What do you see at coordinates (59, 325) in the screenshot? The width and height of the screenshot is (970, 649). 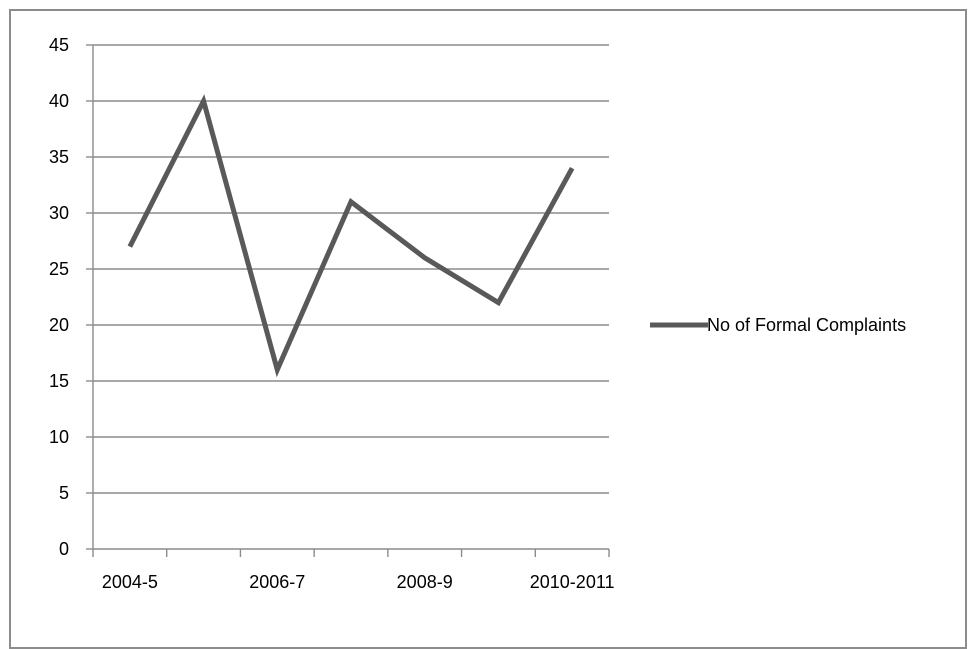 I see `y-tick-label: 20` at bounding box center [59, 325].